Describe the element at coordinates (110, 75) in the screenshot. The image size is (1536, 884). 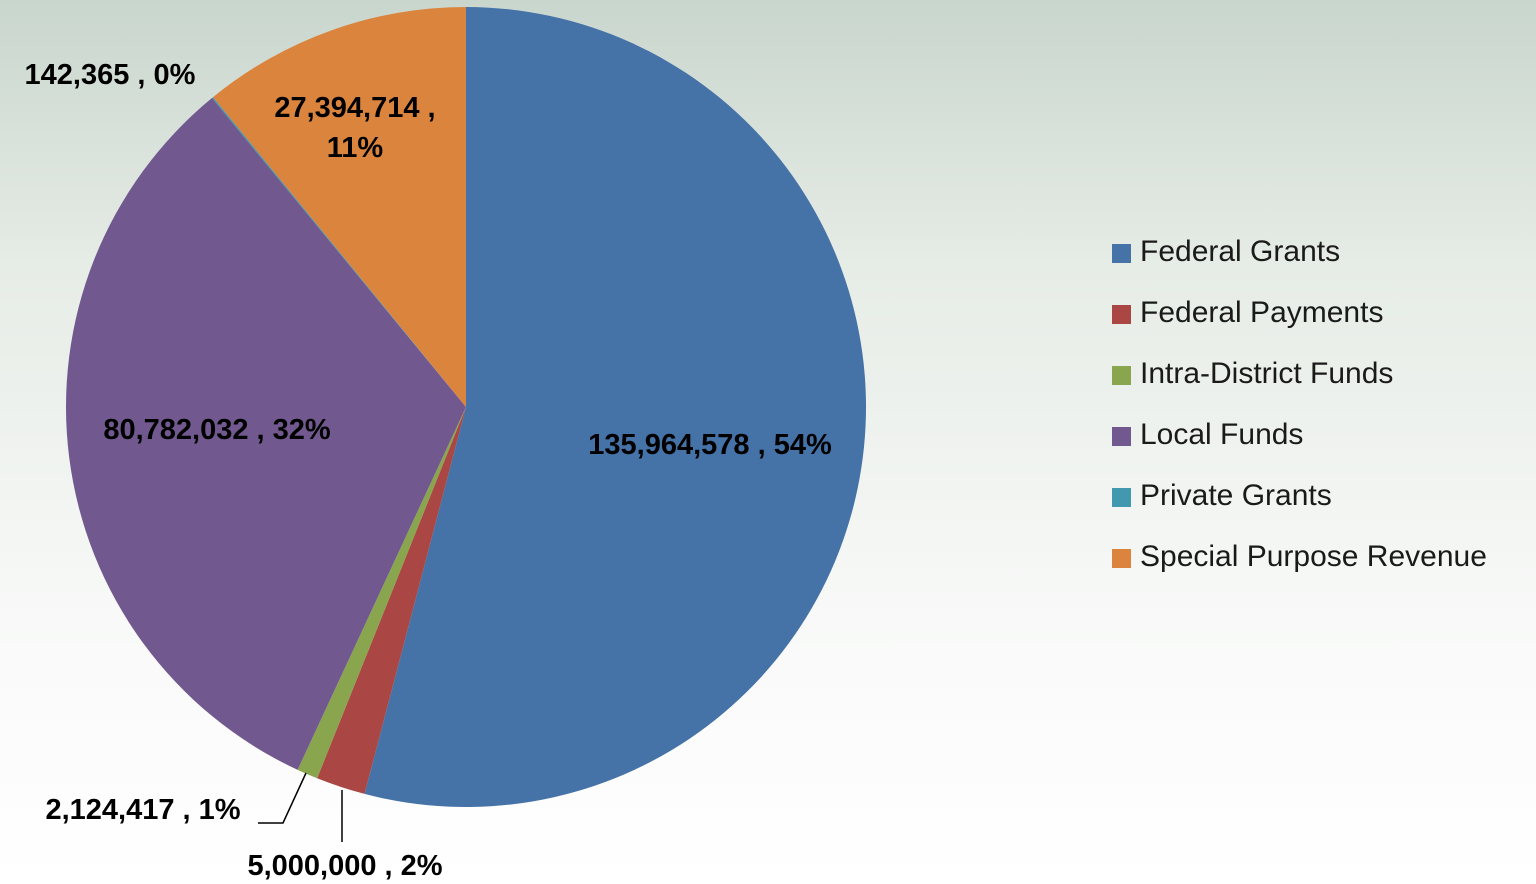
I see `data-label: 142,365 , 0%` at that location.